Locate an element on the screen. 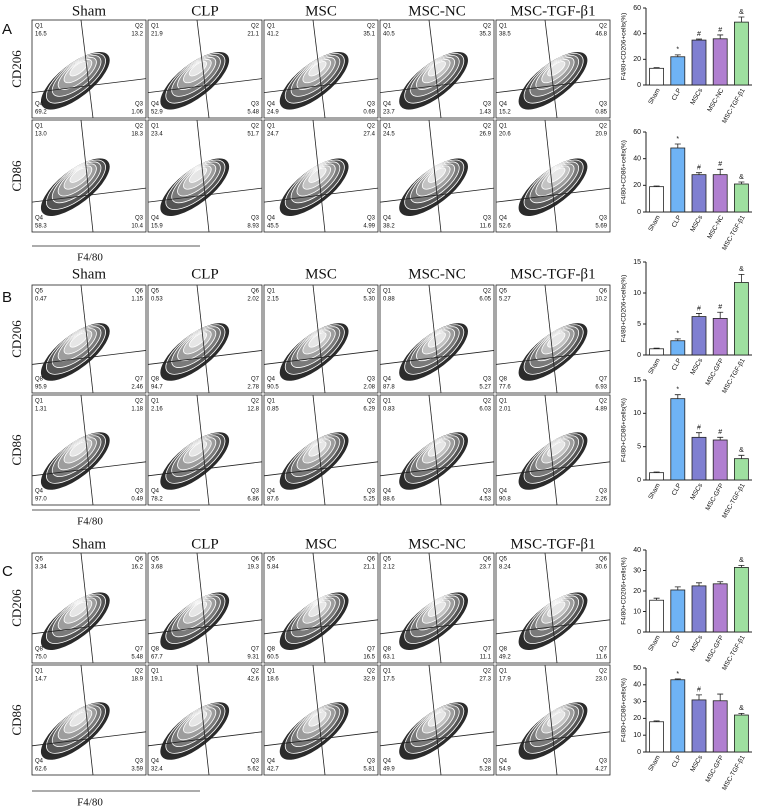  quadrant-value: 41.2 is located at coordinates (273, 35).